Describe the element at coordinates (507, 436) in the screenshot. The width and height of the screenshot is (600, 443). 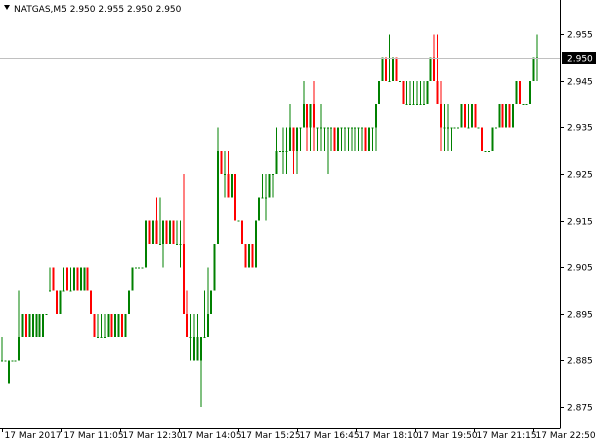
I see `time-tick-label: 17 Mar 21:15` at that location.